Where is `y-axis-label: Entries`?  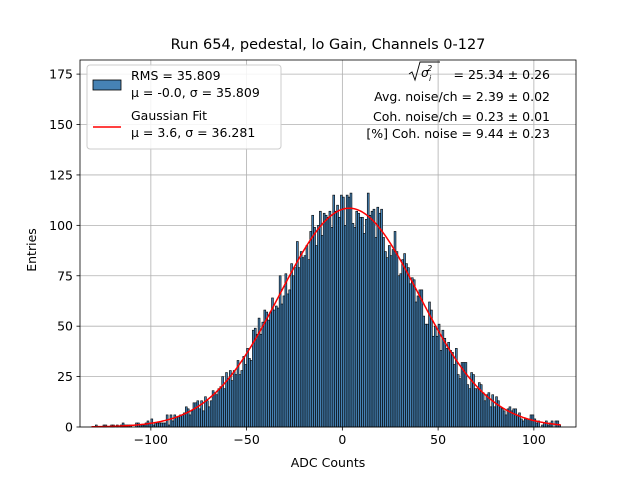
y-axis-label: Entries is located at coordinates (31, 250).